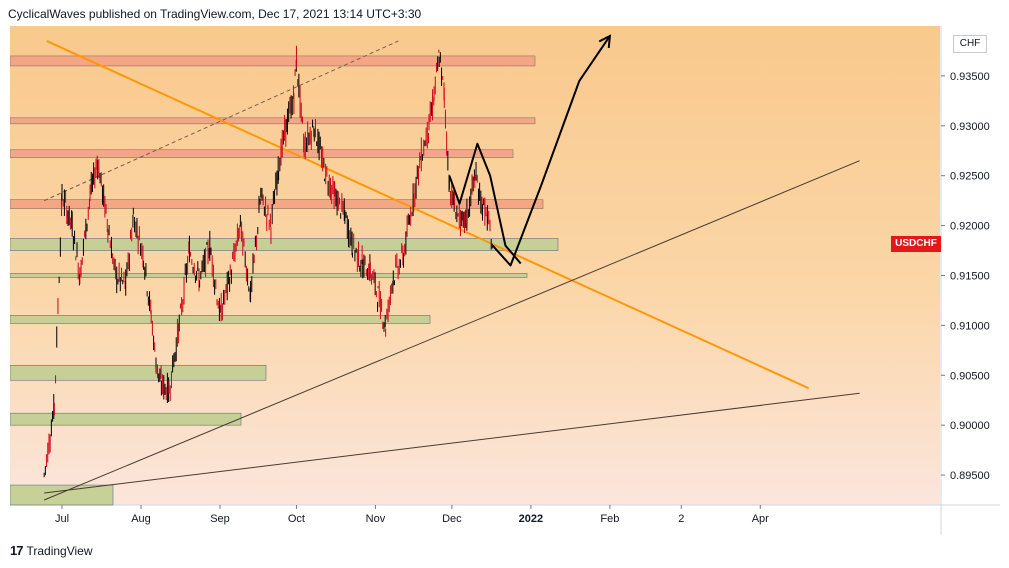 This screenshot has height=568, width=1009. What do you see at coordinates (970, 265) in the screenshot?
I see `price-axis-background` at bounding box center [970, 265].